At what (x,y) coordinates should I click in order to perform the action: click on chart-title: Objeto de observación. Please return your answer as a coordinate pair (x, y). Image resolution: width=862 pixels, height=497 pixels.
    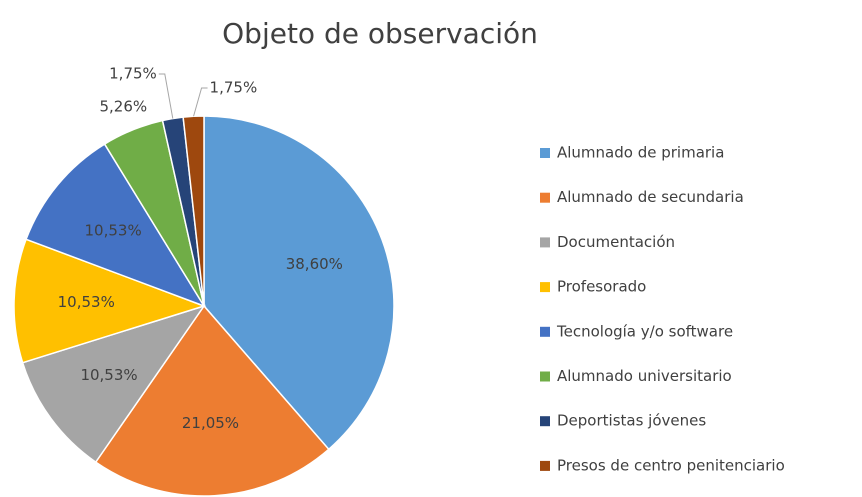
    Looking at the image, I should click on (380, 33).